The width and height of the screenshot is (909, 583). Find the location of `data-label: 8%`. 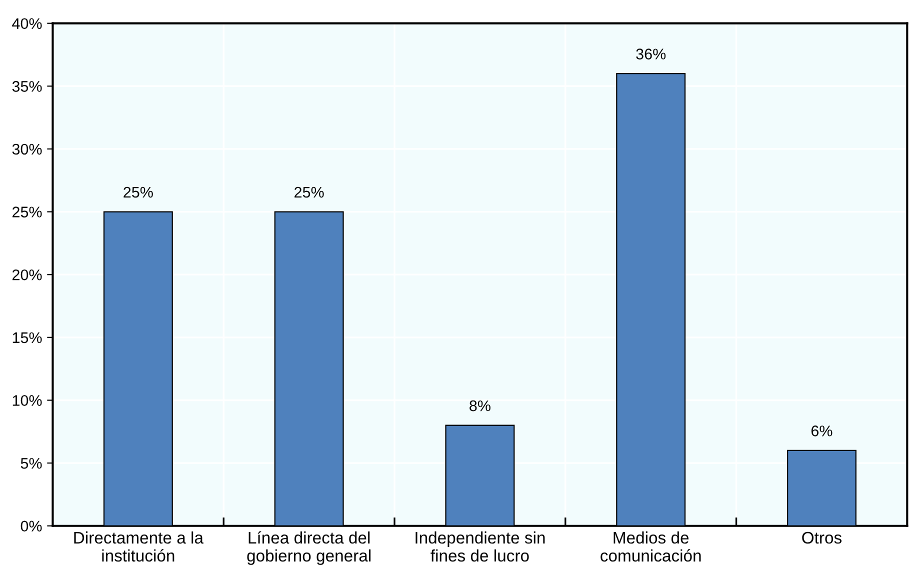

data-label: 8% is located at coordinates (480, 406).